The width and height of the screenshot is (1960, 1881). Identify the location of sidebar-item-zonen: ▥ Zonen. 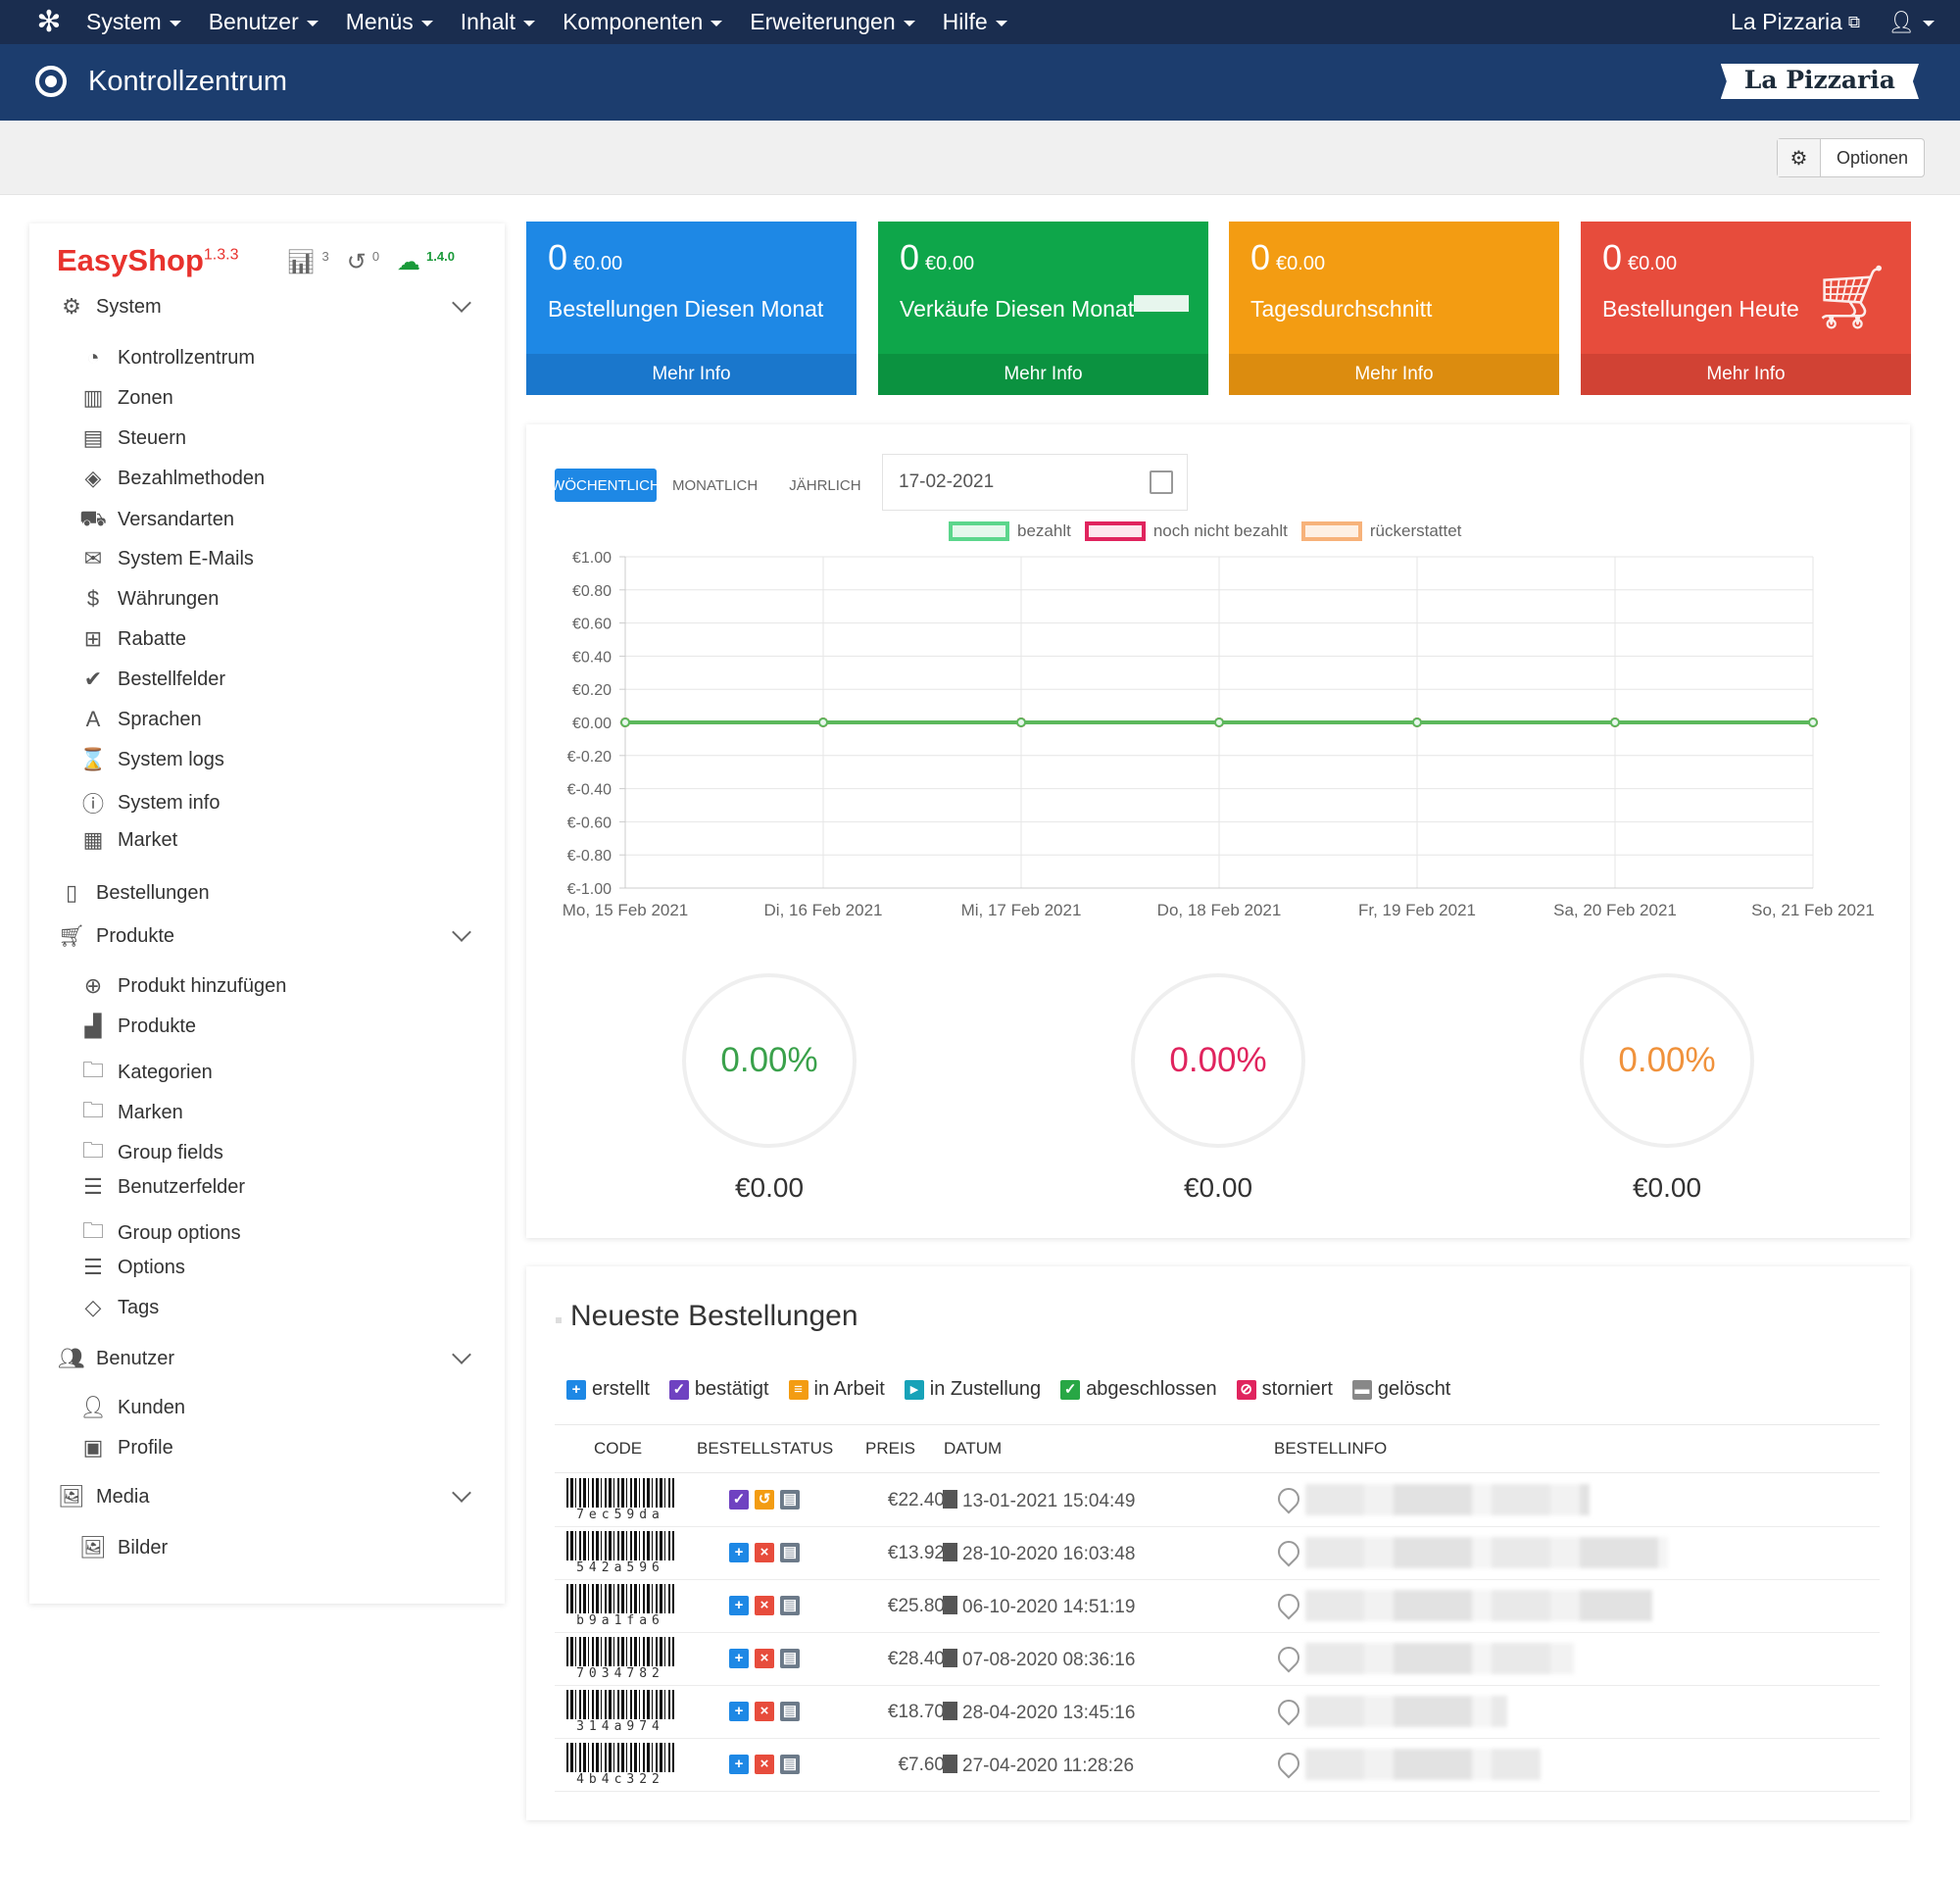
(126, 398).